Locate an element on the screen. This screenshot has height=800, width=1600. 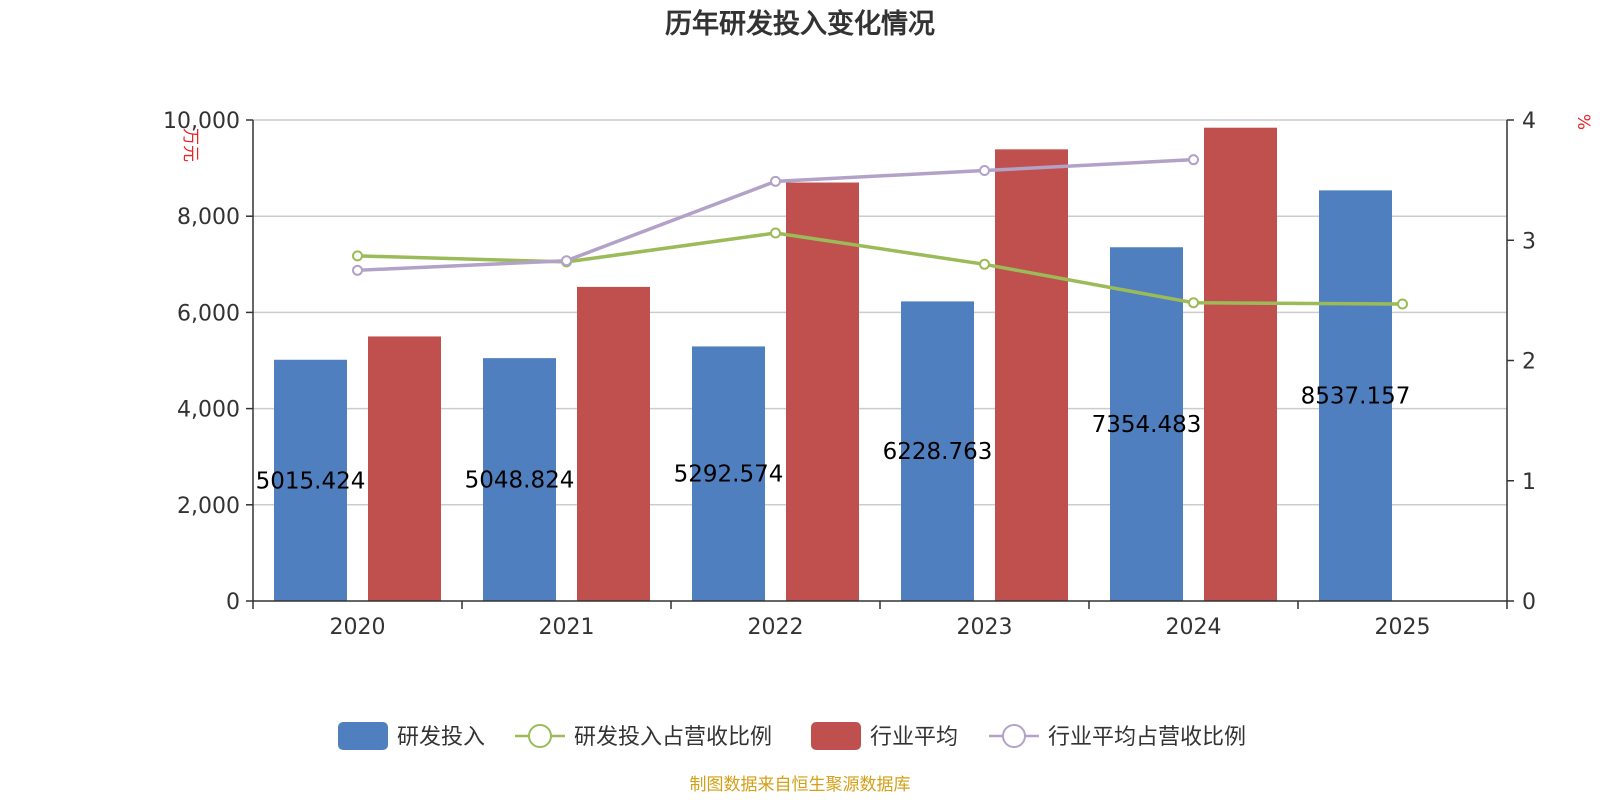
left-axis-tick-label: 8,000 is located at coordinates (208, 217).